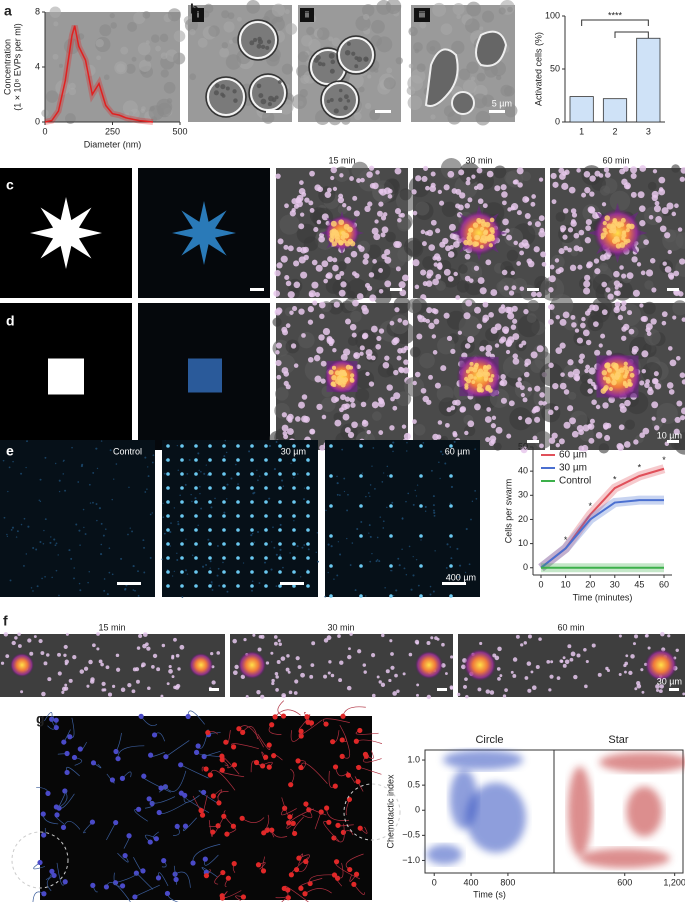  I want to click on panel-title: Star, so click(618, 740).